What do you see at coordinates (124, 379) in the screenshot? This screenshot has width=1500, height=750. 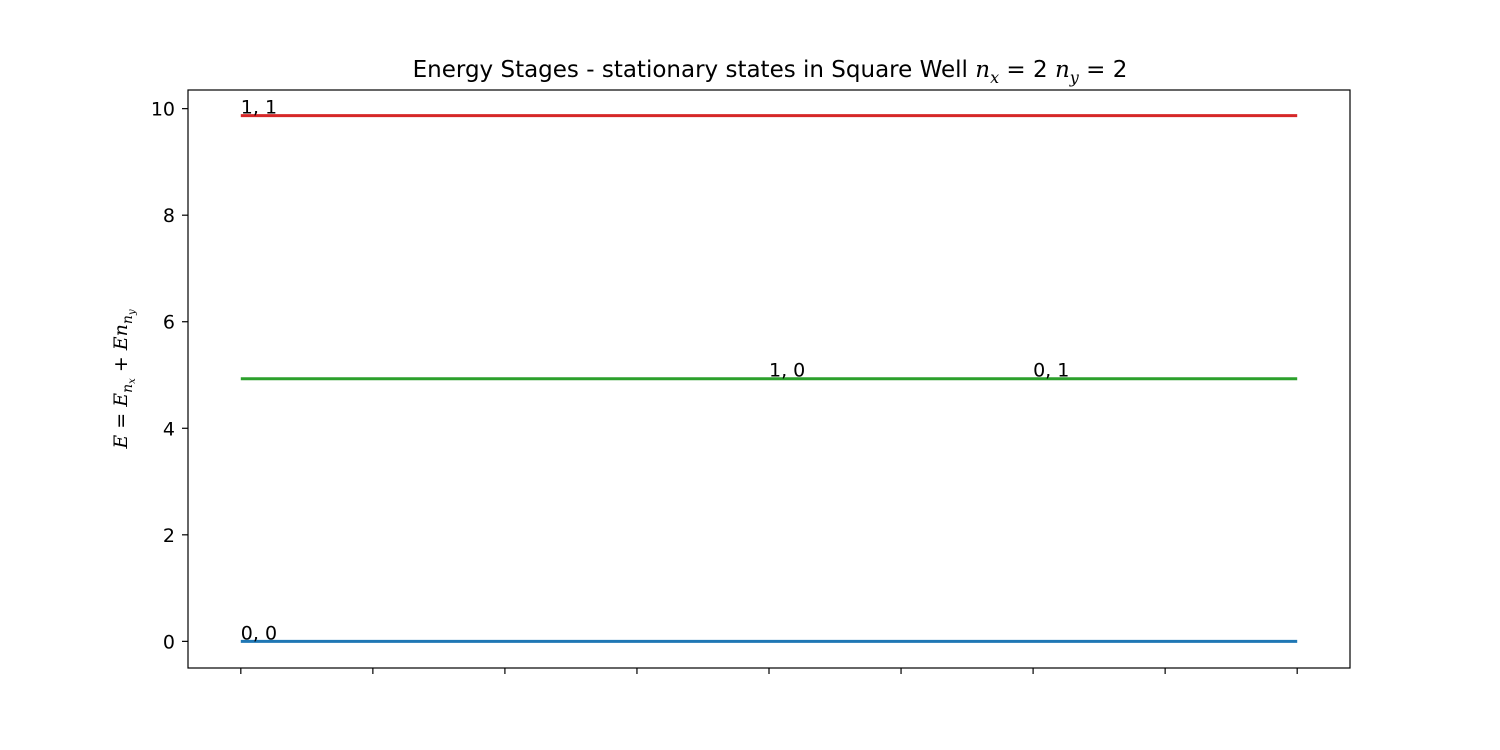 I see `y-axis-label: E = Enx + Enny` at bounding box center [124, 379].